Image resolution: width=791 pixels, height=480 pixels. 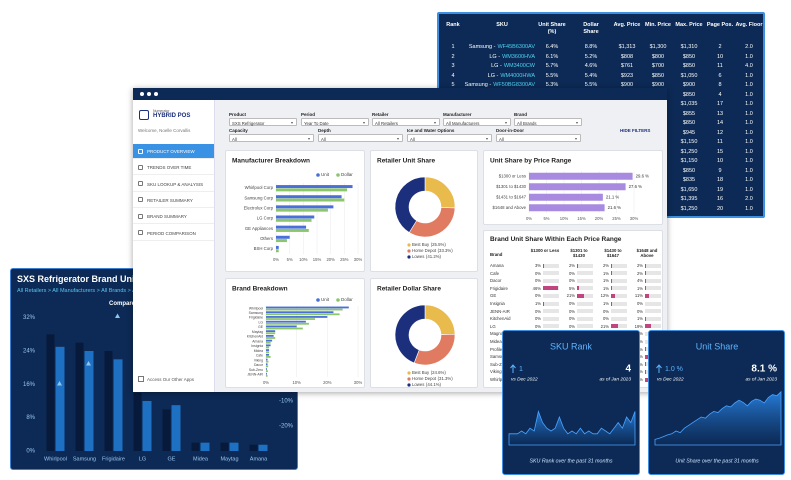 What do you see at coordinates (720, 189) in the screenshot?
I see `table-cell: 19` at bounding box center [720, 189].